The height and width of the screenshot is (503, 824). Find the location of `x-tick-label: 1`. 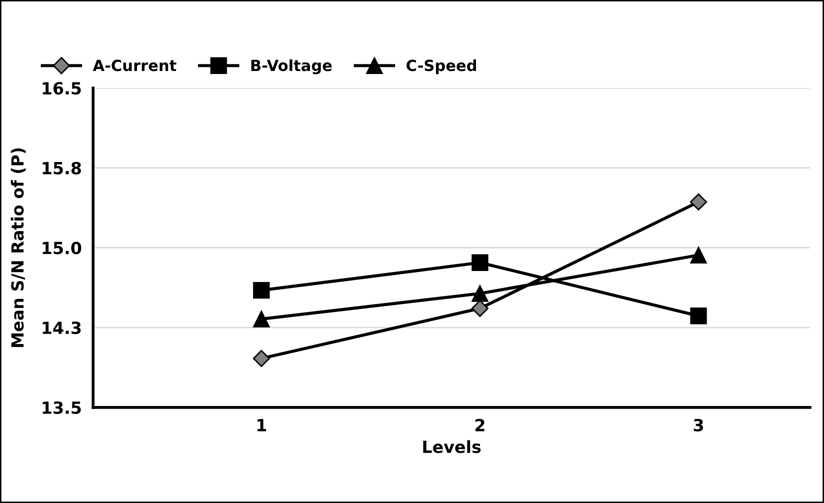

x-tick-label: 1 is located at coordinates (261, 425).